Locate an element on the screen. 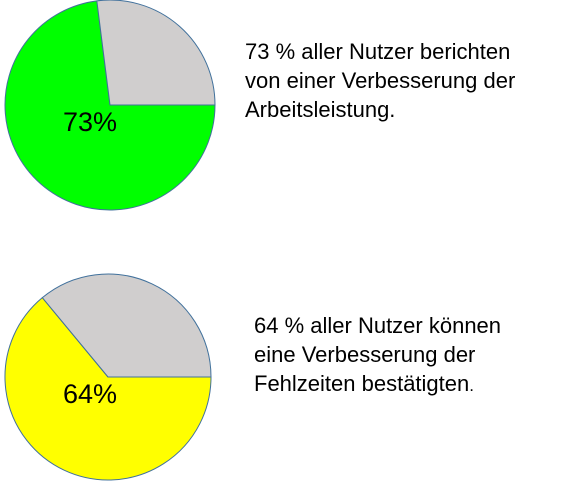 The width and height of the screenshot is (561, 488). statement-line: eine Verbesserung der is located at coordinates (365, 354).